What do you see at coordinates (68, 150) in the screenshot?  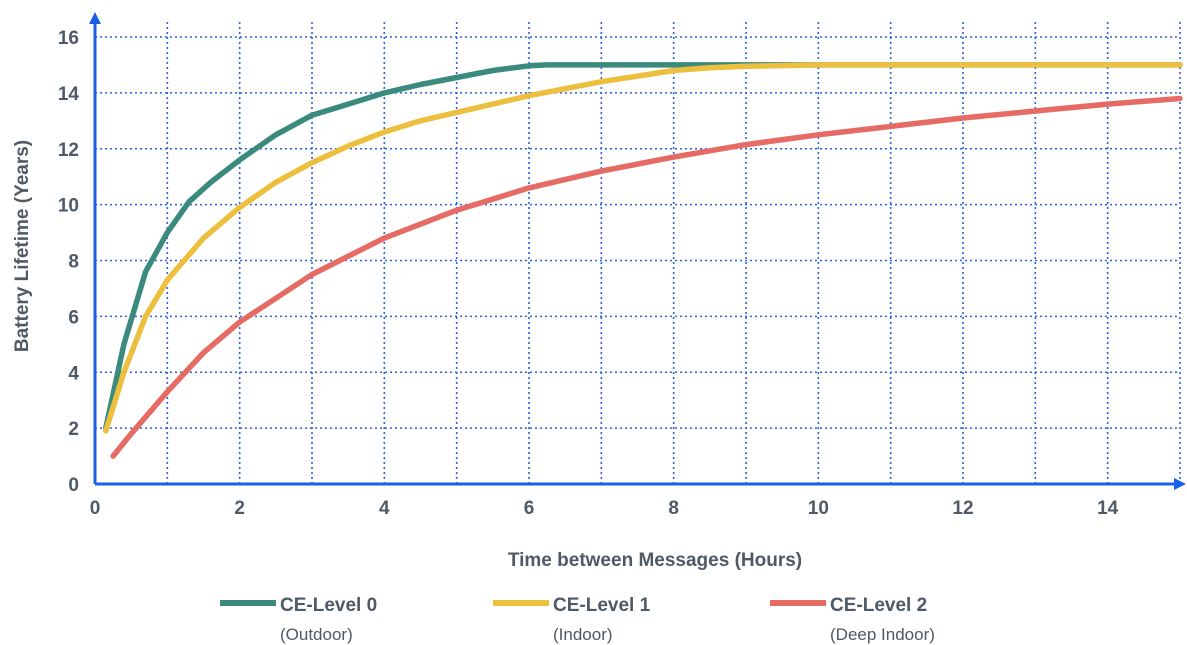 I see `y-tick-label: 12` at bounding box center [68, 150].